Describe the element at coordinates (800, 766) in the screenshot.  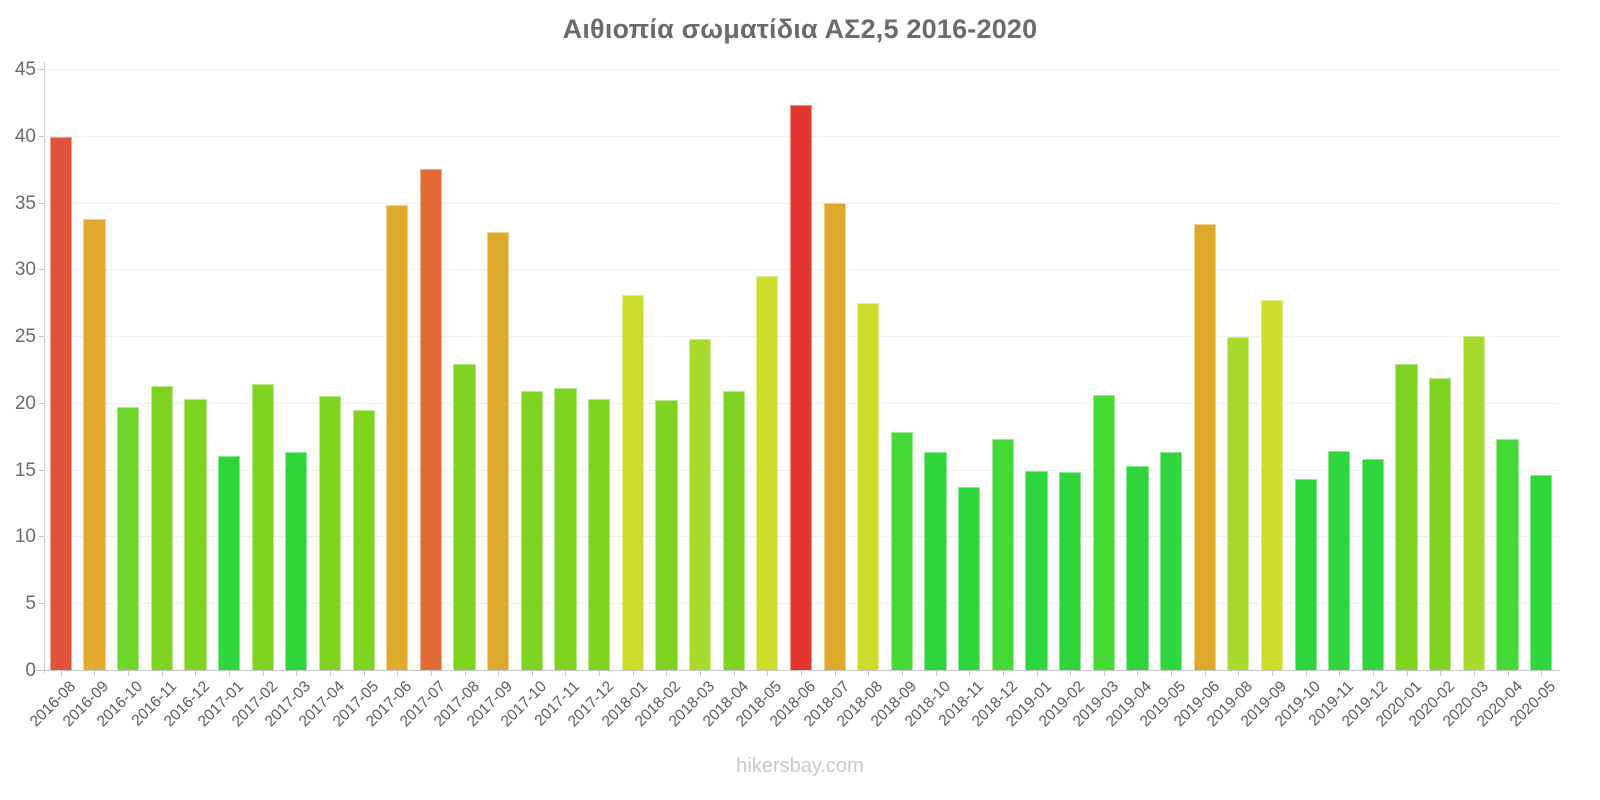
I see `source-watermark: hikersbay.com` at that location.